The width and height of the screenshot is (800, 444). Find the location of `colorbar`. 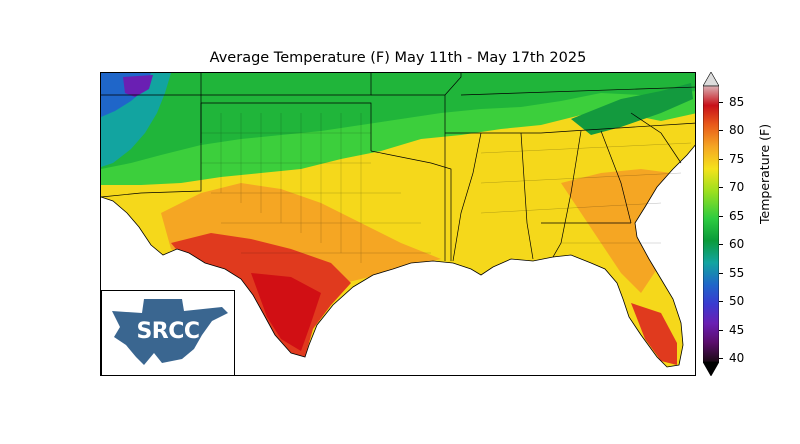

colorbar is located at coordinates (711, 224).